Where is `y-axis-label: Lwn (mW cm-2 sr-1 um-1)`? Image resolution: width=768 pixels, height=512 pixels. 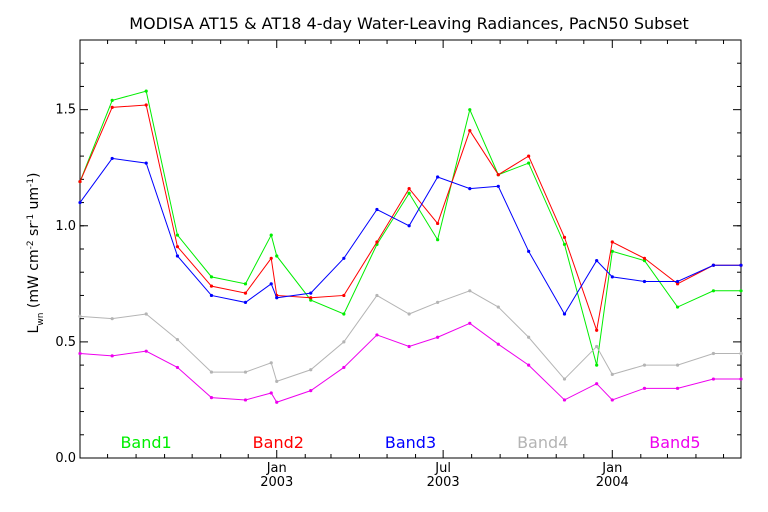
y-axis-label: Lwn (mW cm-2 sr-1 um-1) is located at coordinates (36, 253).